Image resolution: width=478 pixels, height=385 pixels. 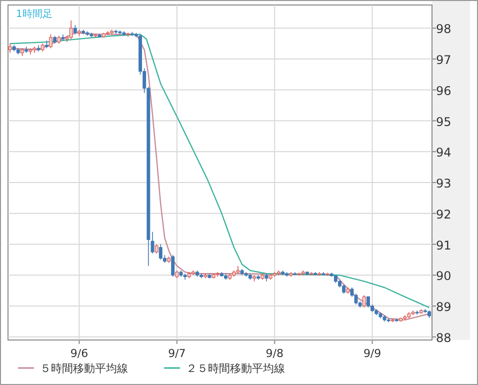 I want to click on y-tick-label: 88, so click(x=444, y=337).